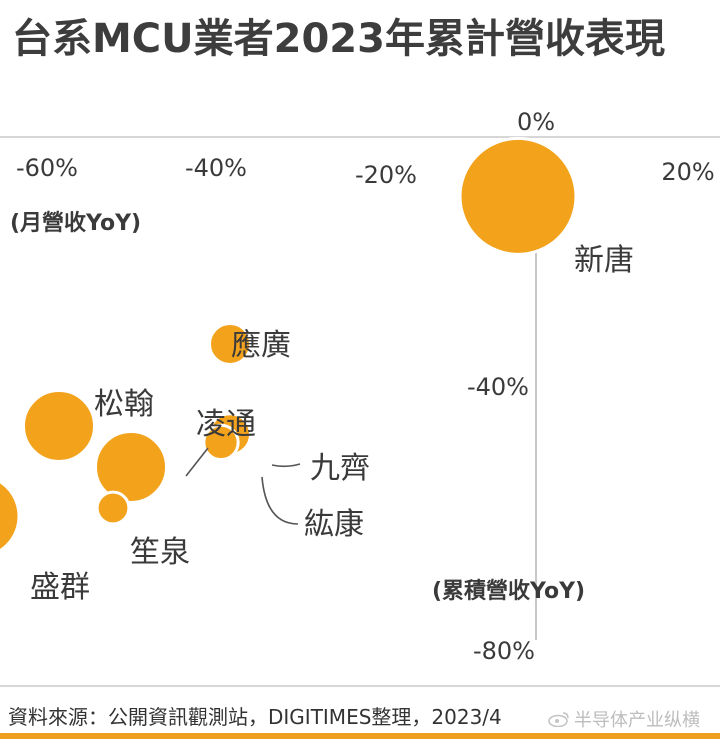 This screenshot has height=739, width=720. What do you see at coordinates (508, 591) in the screenshot?
I see `y-axis-label: (累積營收YoY)` at bounding box center [508, 591].